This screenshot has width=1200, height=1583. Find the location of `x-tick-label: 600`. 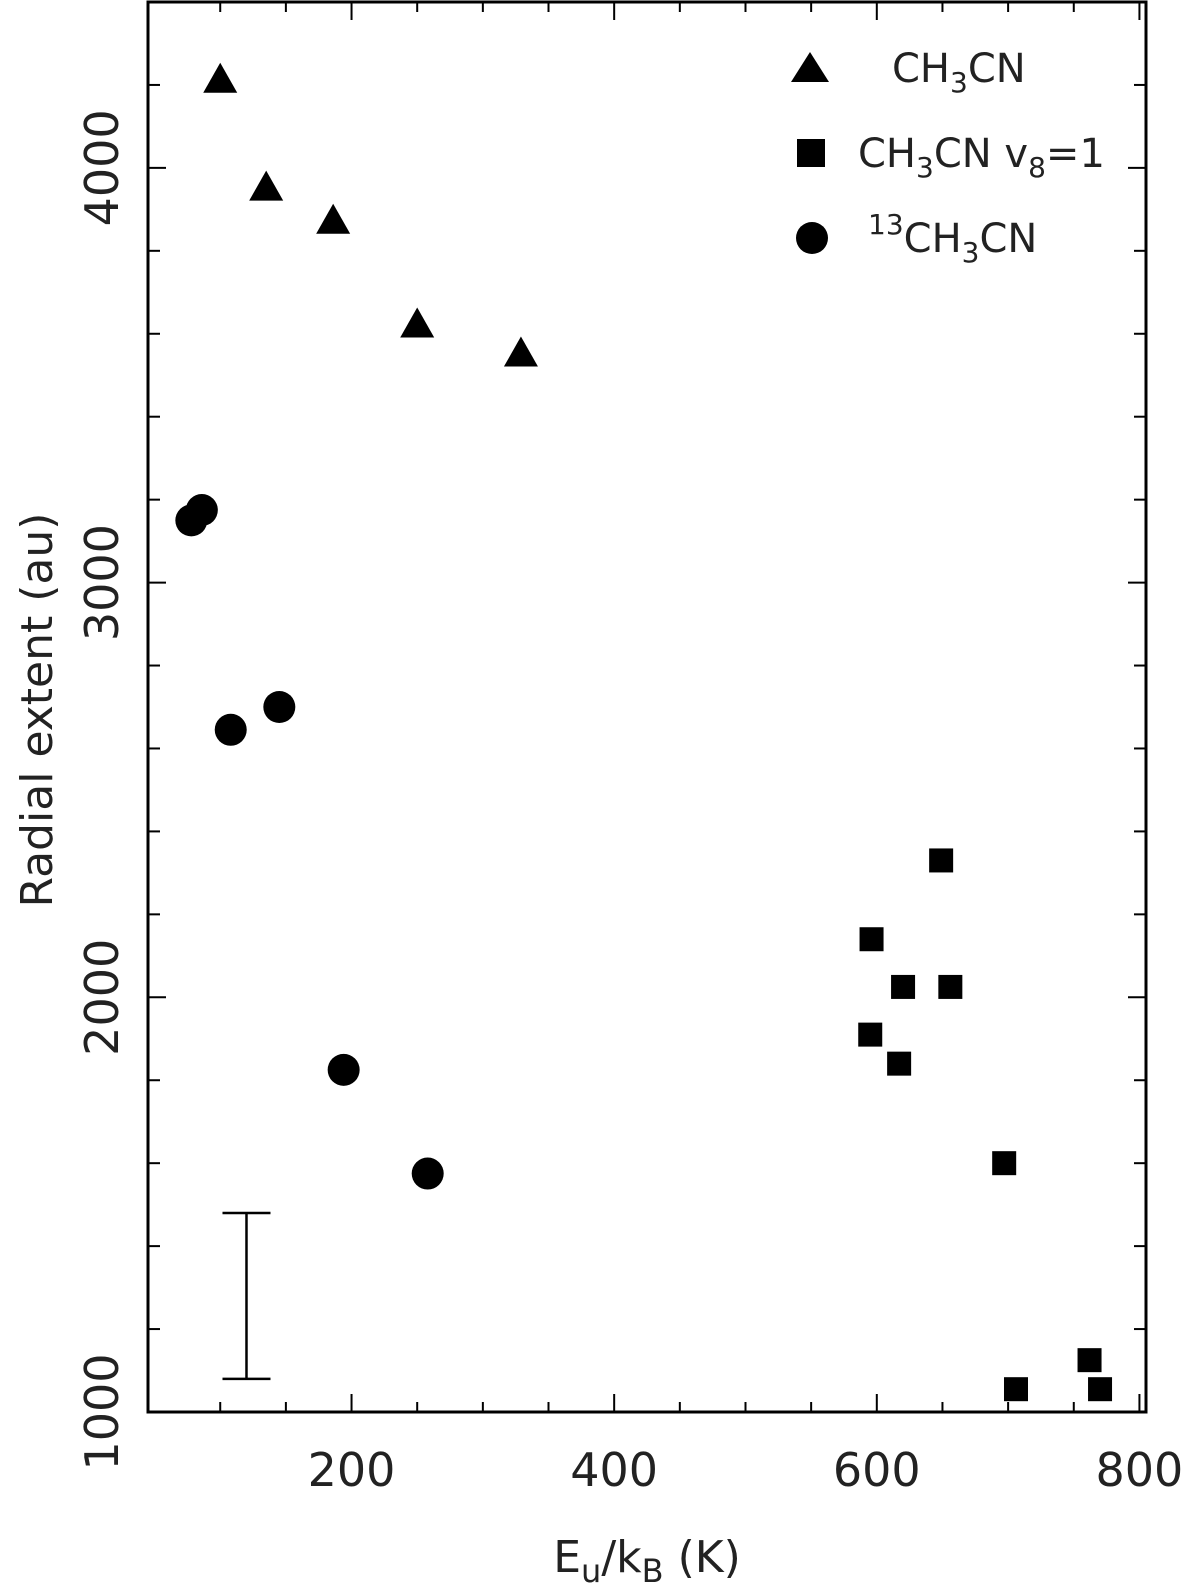

x-tick-label: 600 is located at coordinates (877, 1470).